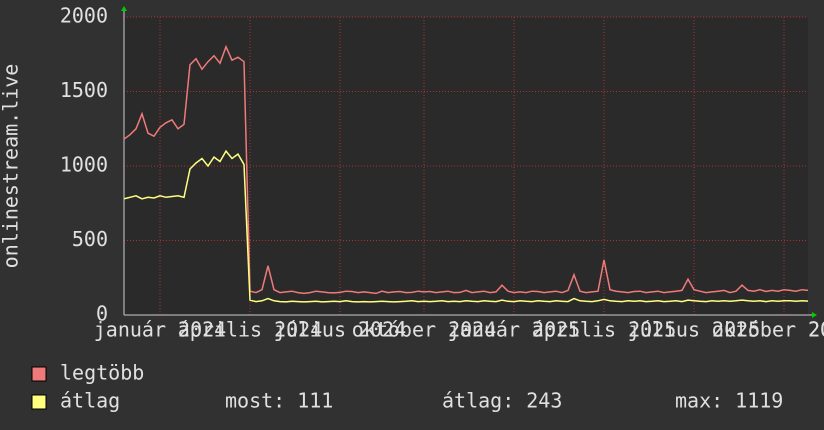 The height and width of the screenshot is (430, 824). Describe the element at coordinates (250, 330) in the screenshot. I see `x-tick-label: április 2024` at that location.